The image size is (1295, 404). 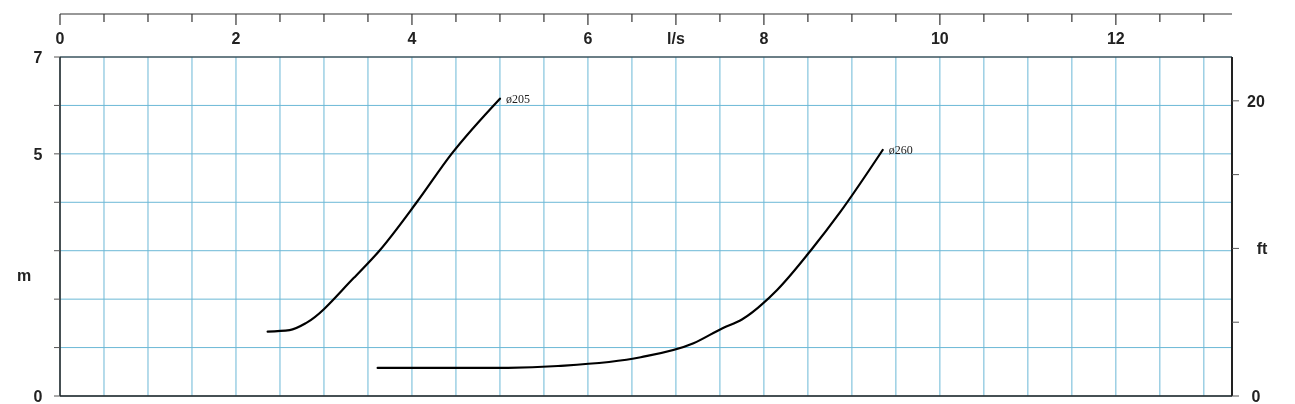 I want to click on series-label: ø260, so click(x=900, y=149).